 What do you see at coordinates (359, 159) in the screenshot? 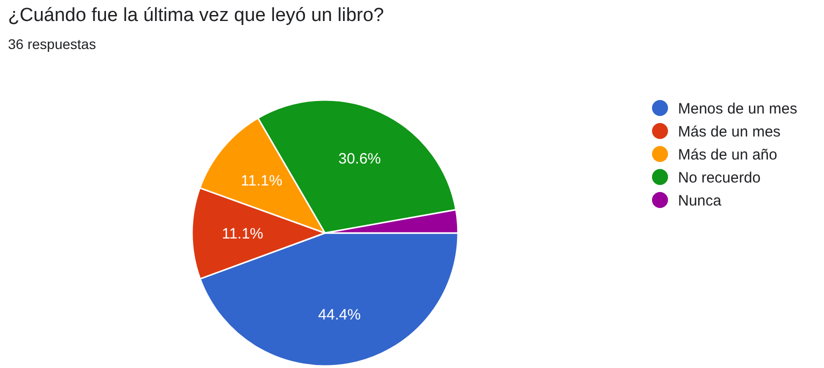
I see `data-label: 30.6%` at bounding box center [359, 159].